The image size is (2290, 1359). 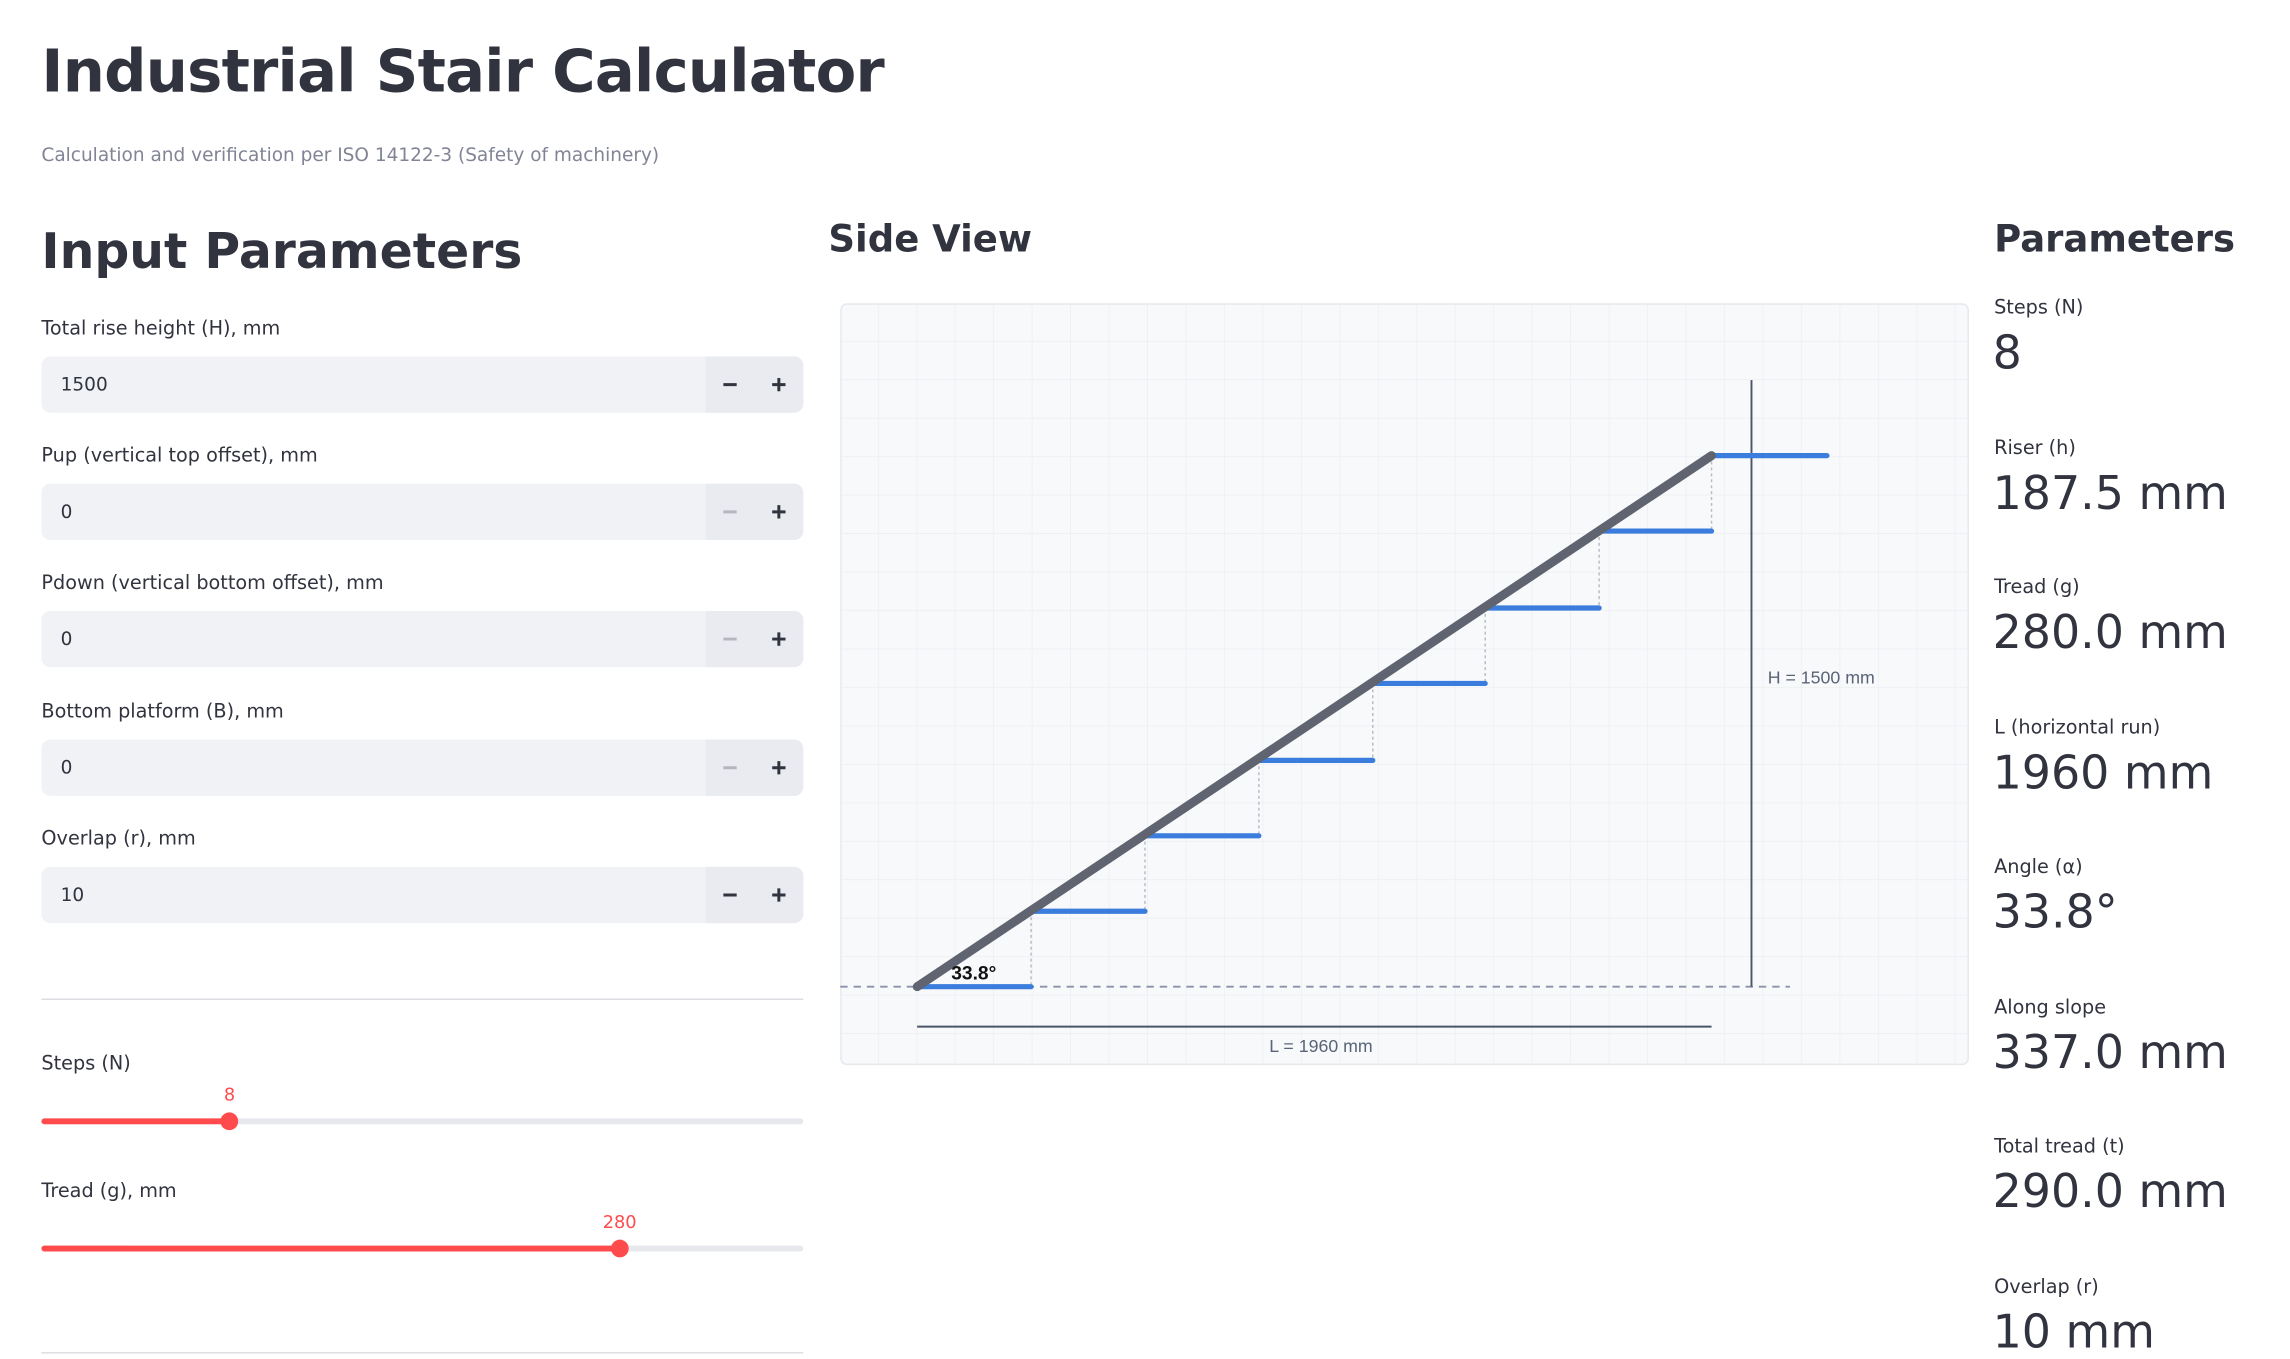 What do you see at coordinates (930, 239) in the screenshot?
I see `section-title: Side View` at bounding box center [930, 239].